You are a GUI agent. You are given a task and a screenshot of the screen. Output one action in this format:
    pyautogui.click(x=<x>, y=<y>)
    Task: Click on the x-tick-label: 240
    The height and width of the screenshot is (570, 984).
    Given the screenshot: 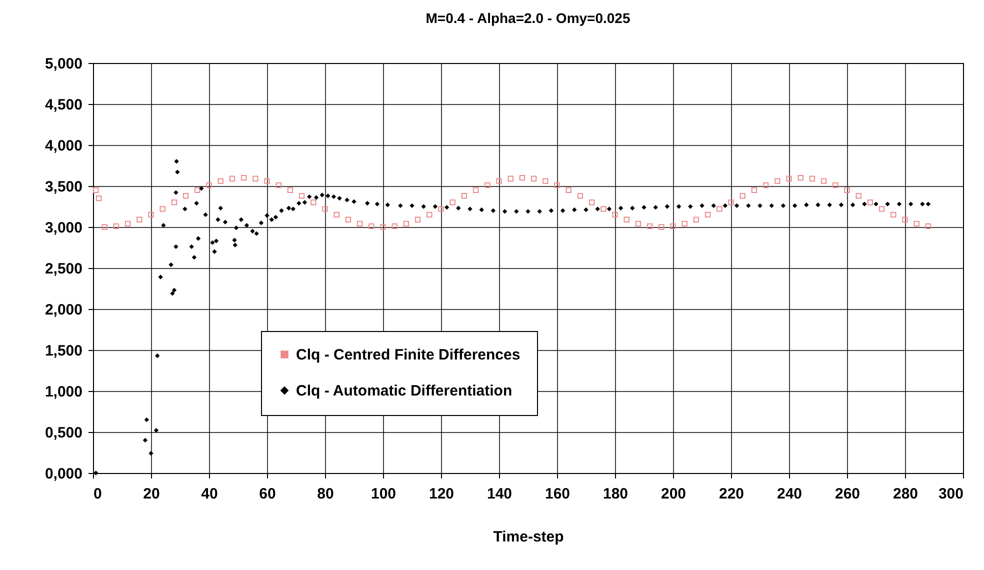 What is the action you would take?
    pyautogui.click(x=789, y=494)
    